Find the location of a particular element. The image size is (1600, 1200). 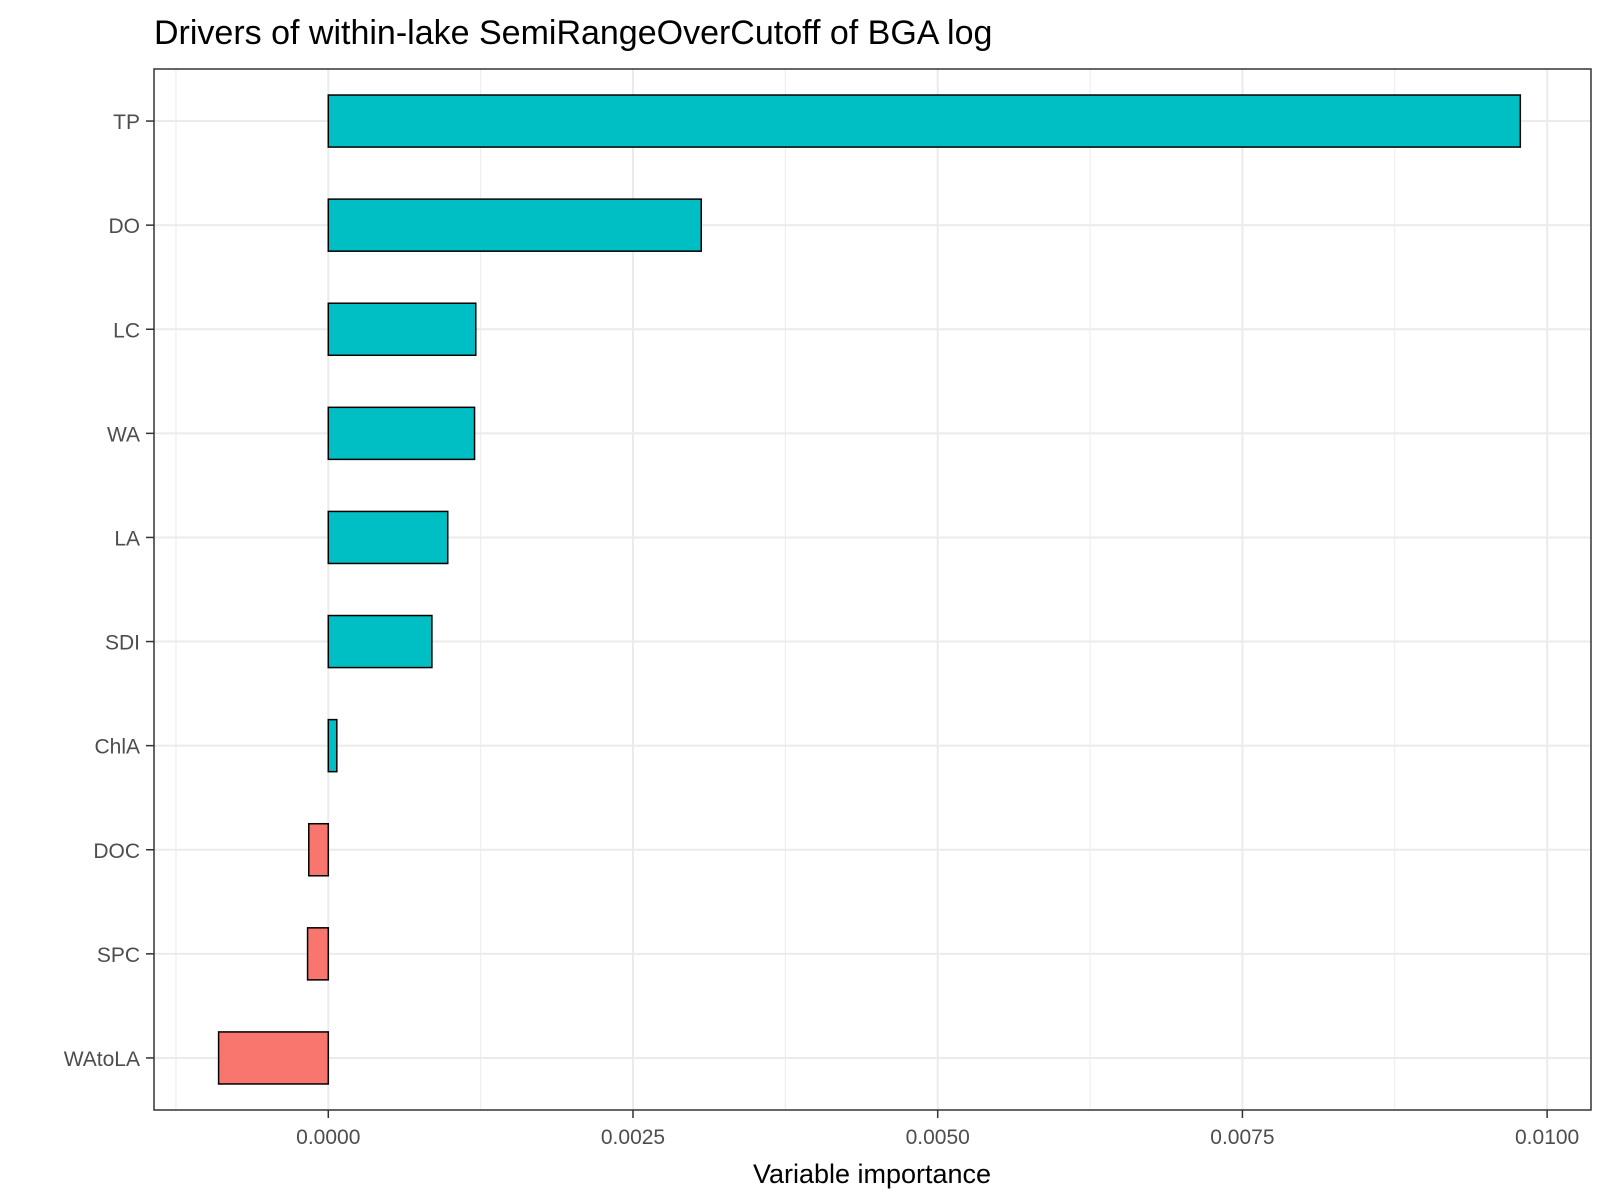

y-tick-label-tp: TP is located at coordinates (126, 122).